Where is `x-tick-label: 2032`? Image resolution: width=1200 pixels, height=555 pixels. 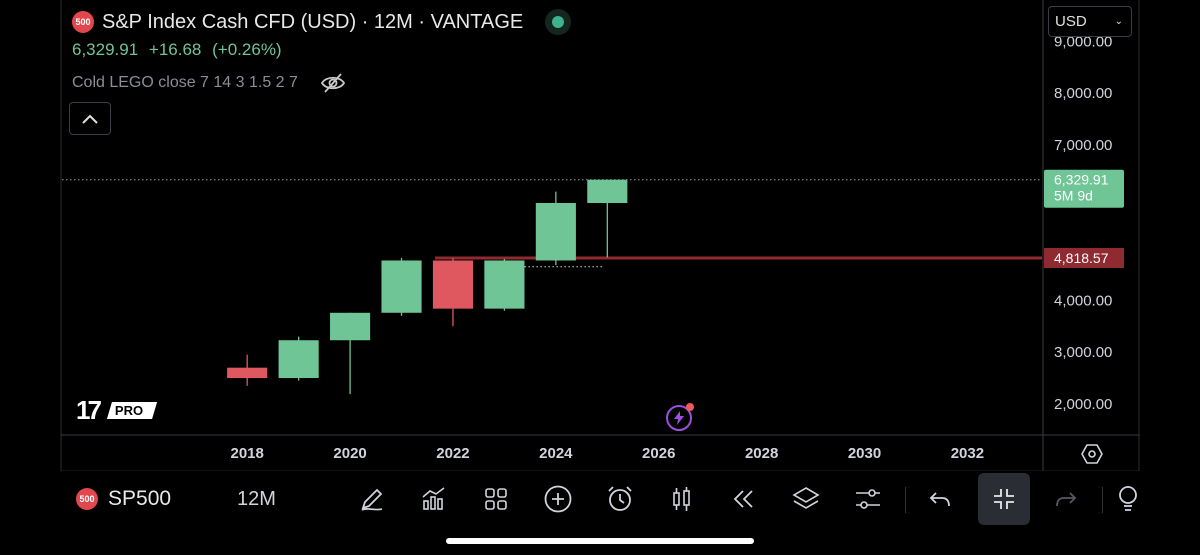
x-tick-label: 2032 is located at coordinates (967, 453).